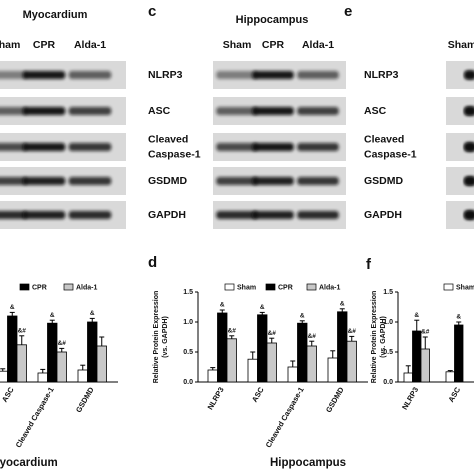 The width and height of the screenshot is (474, 474). Describe the element at coordinates (152, 11) in the screenshot. I see `panel-letter: c` at that location.